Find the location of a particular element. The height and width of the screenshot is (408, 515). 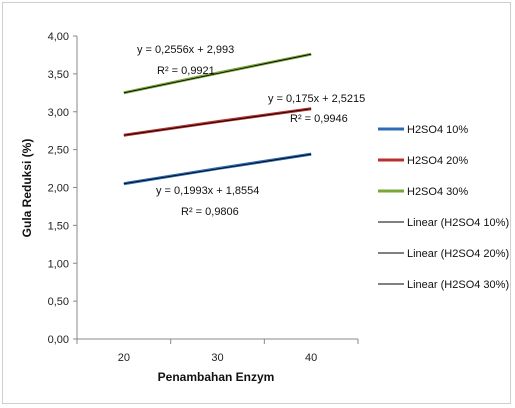

y-tick-label: 2,00 is located at coordinates (58, 189).